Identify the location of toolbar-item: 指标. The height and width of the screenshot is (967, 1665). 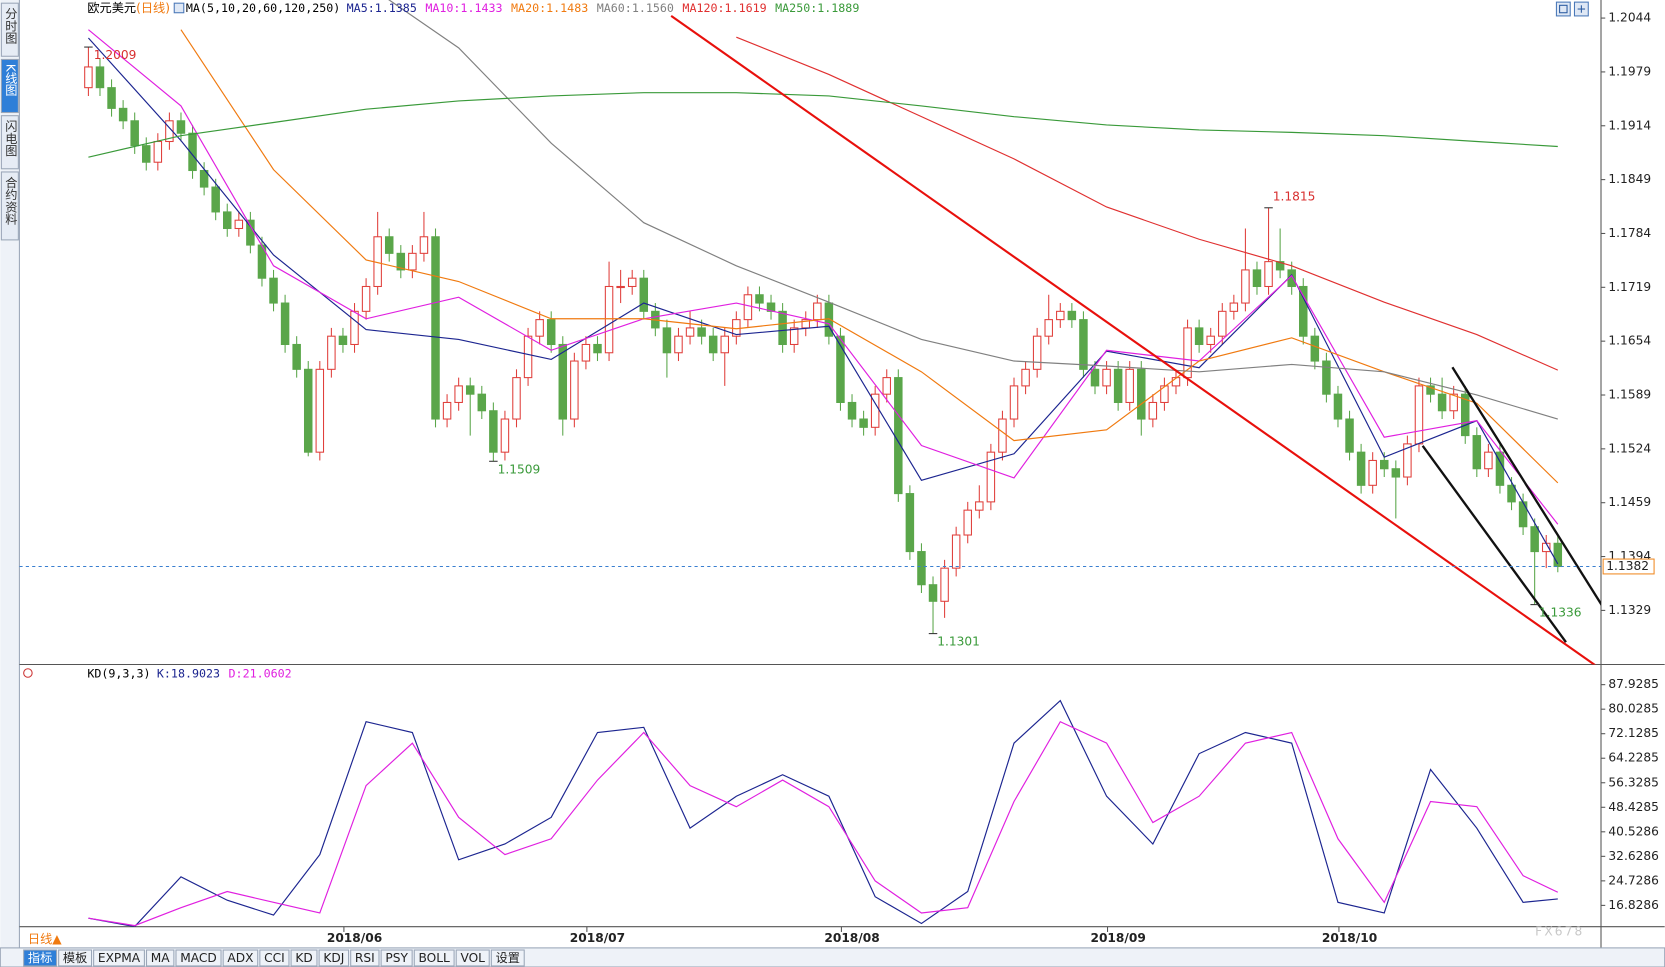
(40, 957).